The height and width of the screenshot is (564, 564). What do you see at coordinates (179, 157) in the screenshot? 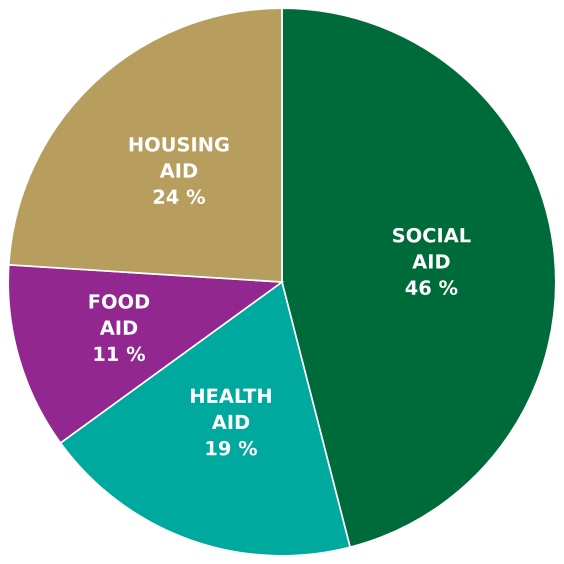
I see `slice-label: HOUSING AID` at bounding box center [179, 157].